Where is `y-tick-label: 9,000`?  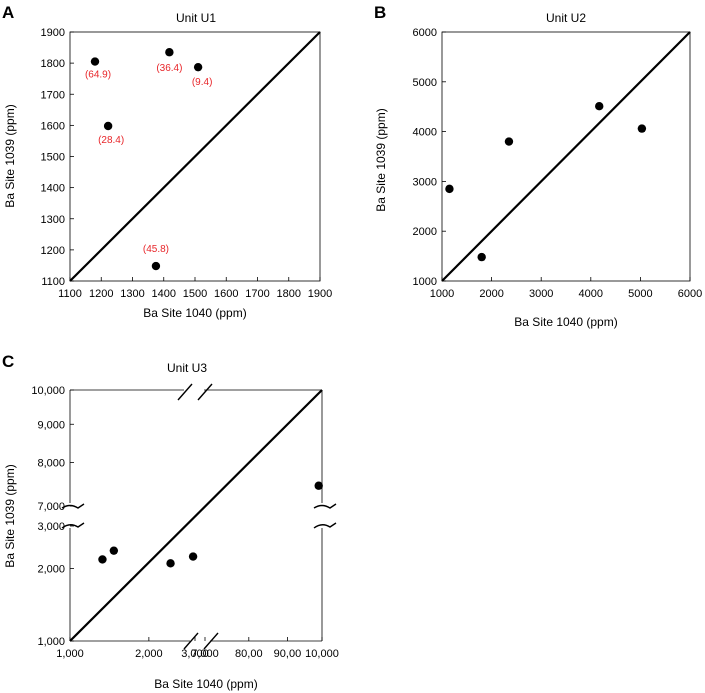 y-tick-label: 9,000 is located at coordinates (51, 425).